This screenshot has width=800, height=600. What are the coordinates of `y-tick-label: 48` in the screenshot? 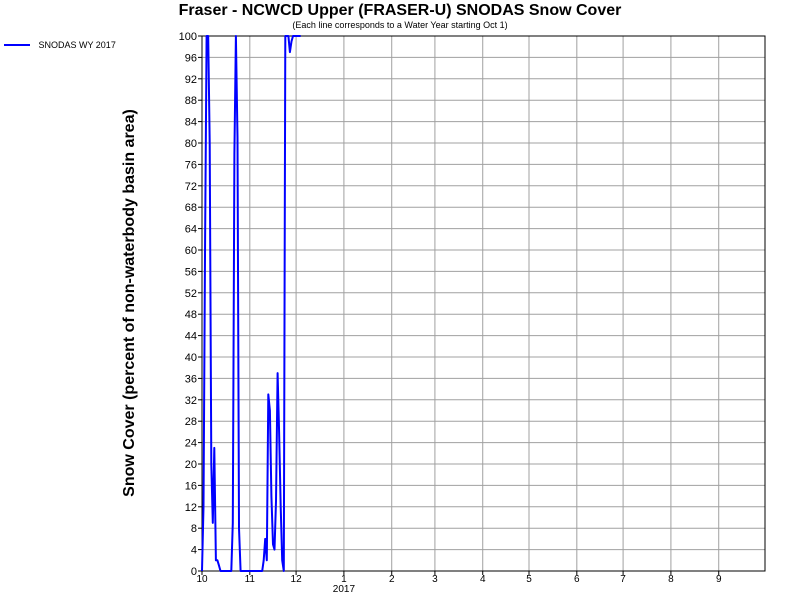 It's located at (191, 315).